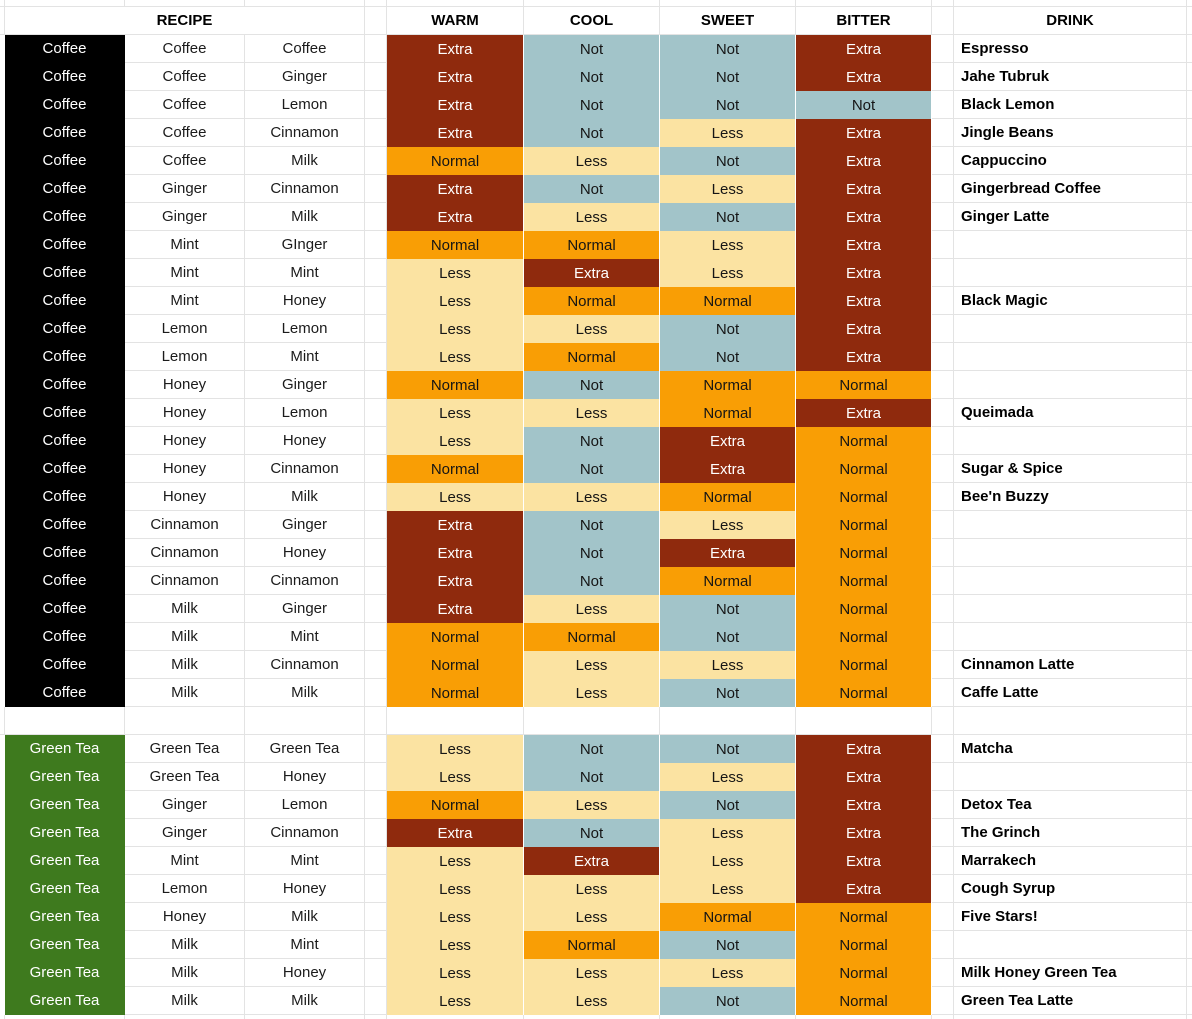 This screenshot has height=1019, width=1192. What do you see at coordinates (1070, 413) in the screenshot?
I see `drink-cell: Queimada` at bounding box center [1070, 413].